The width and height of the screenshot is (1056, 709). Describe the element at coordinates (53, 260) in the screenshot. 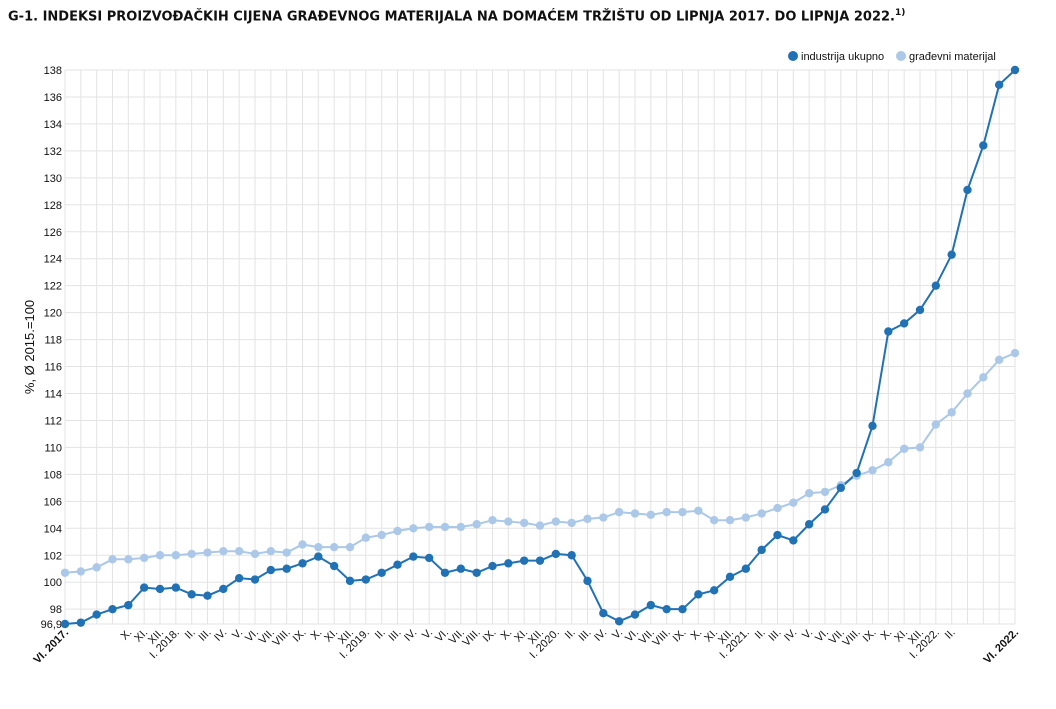

I see `y-tick-label: 124` at that location.